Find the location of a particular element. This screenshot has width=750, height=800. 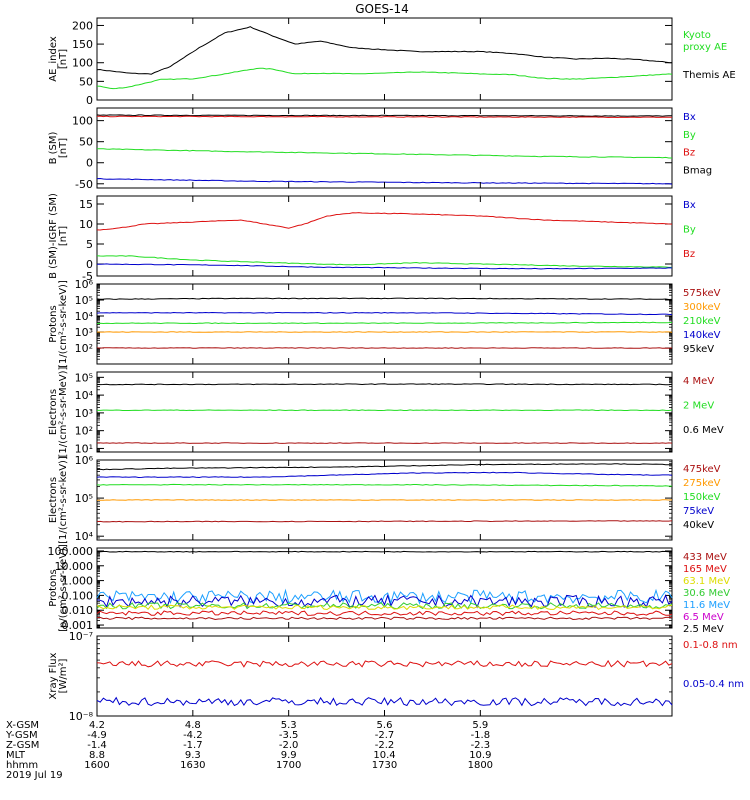

legend-label: 63.1 MeV is located at coordinates (706, 581).